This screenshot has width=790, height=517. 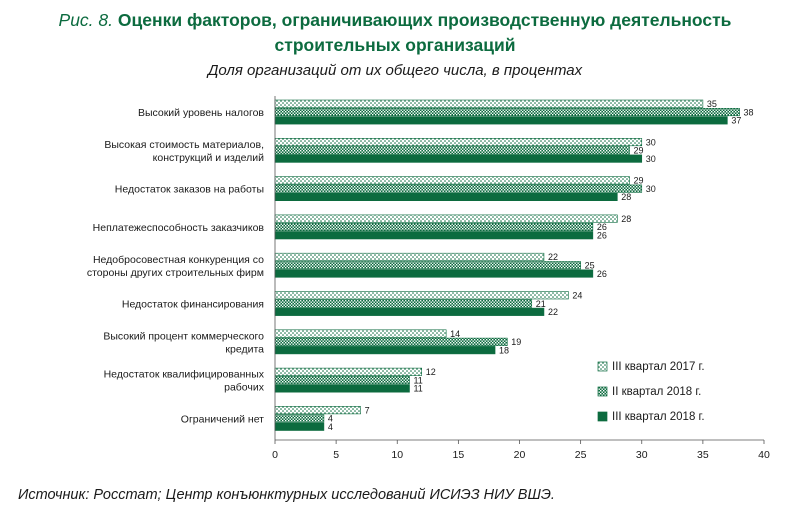 What do you see at coordinates (520, 455) in the screenshot?
I see `x-tick-label: 20` at bounding box center [520, 455].